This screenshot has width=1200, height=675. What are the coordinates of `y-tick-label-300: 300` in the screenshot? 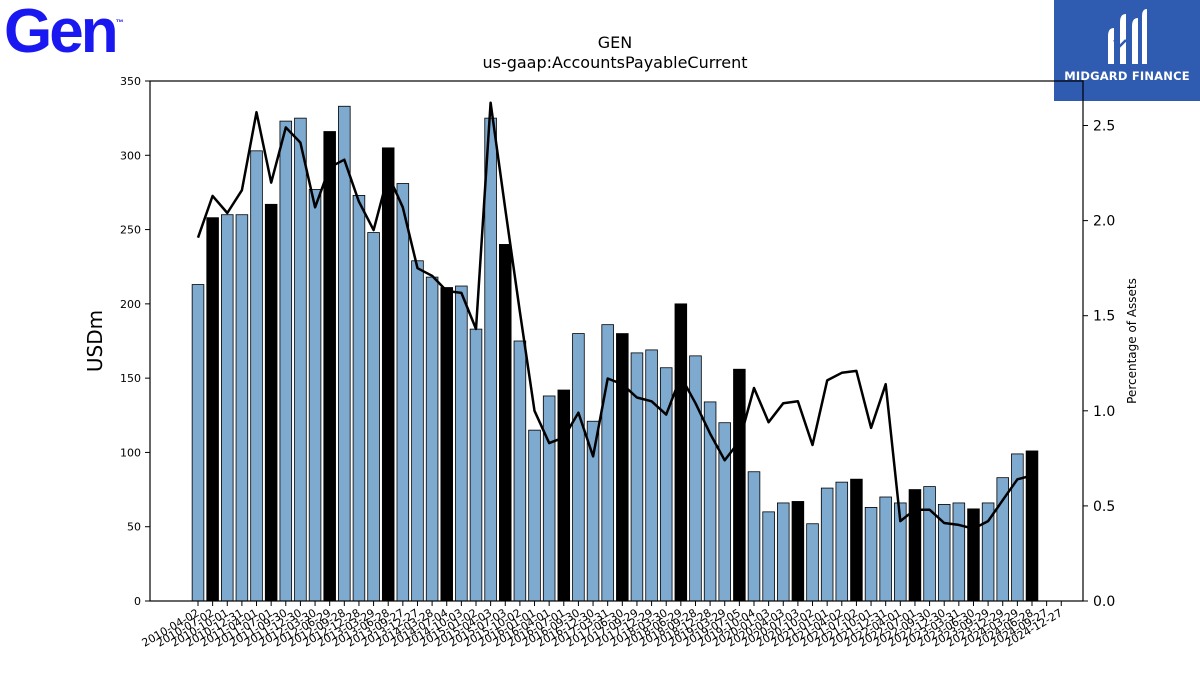 It's located at (130, 155).